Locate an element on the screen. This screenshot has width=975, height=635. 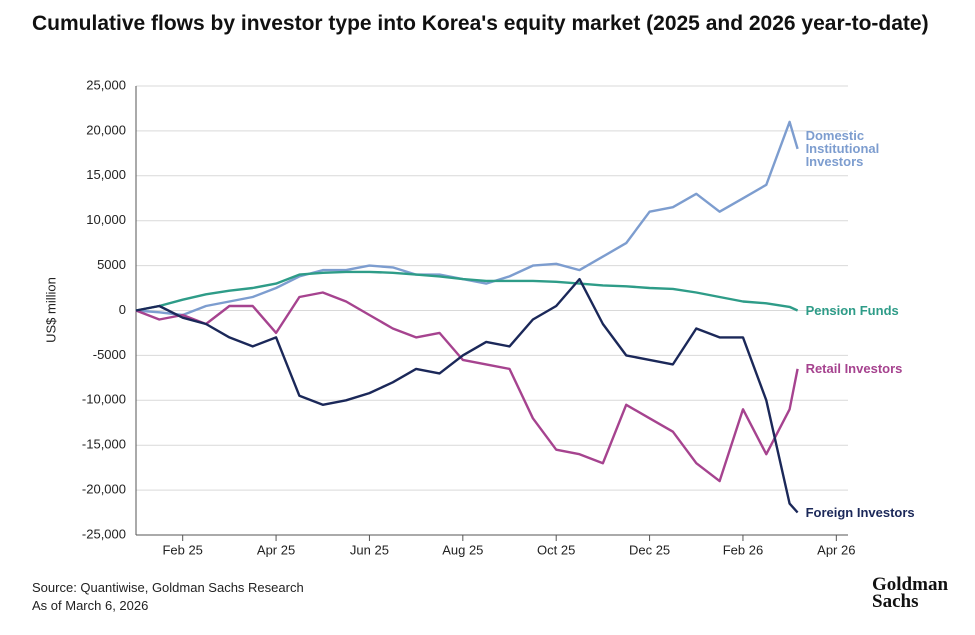
series-line is located at coordinates (467, 291).